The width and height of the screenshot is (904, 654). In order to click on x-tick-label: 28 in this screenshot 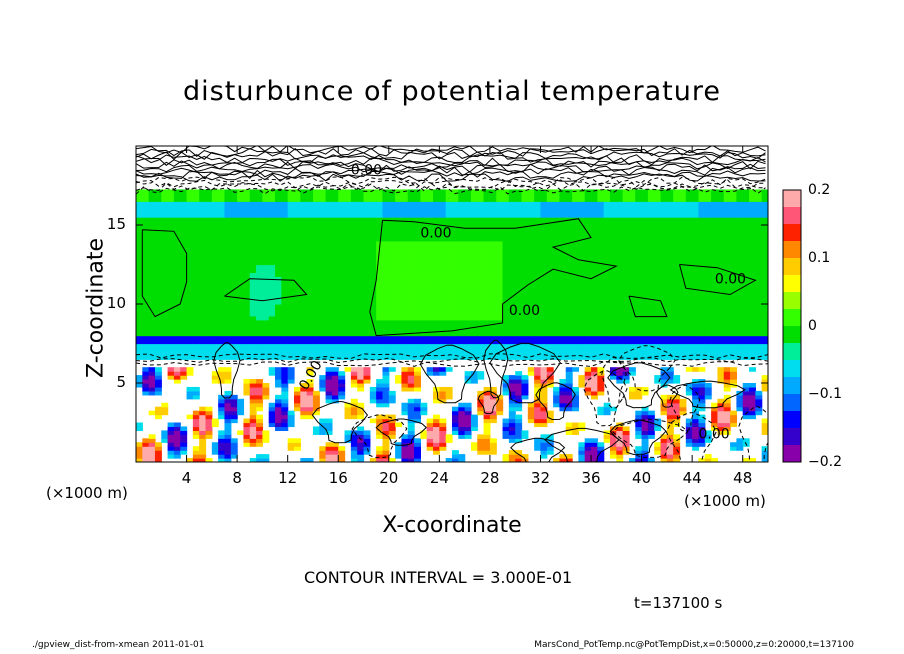, I will do `click(490, 478)`.